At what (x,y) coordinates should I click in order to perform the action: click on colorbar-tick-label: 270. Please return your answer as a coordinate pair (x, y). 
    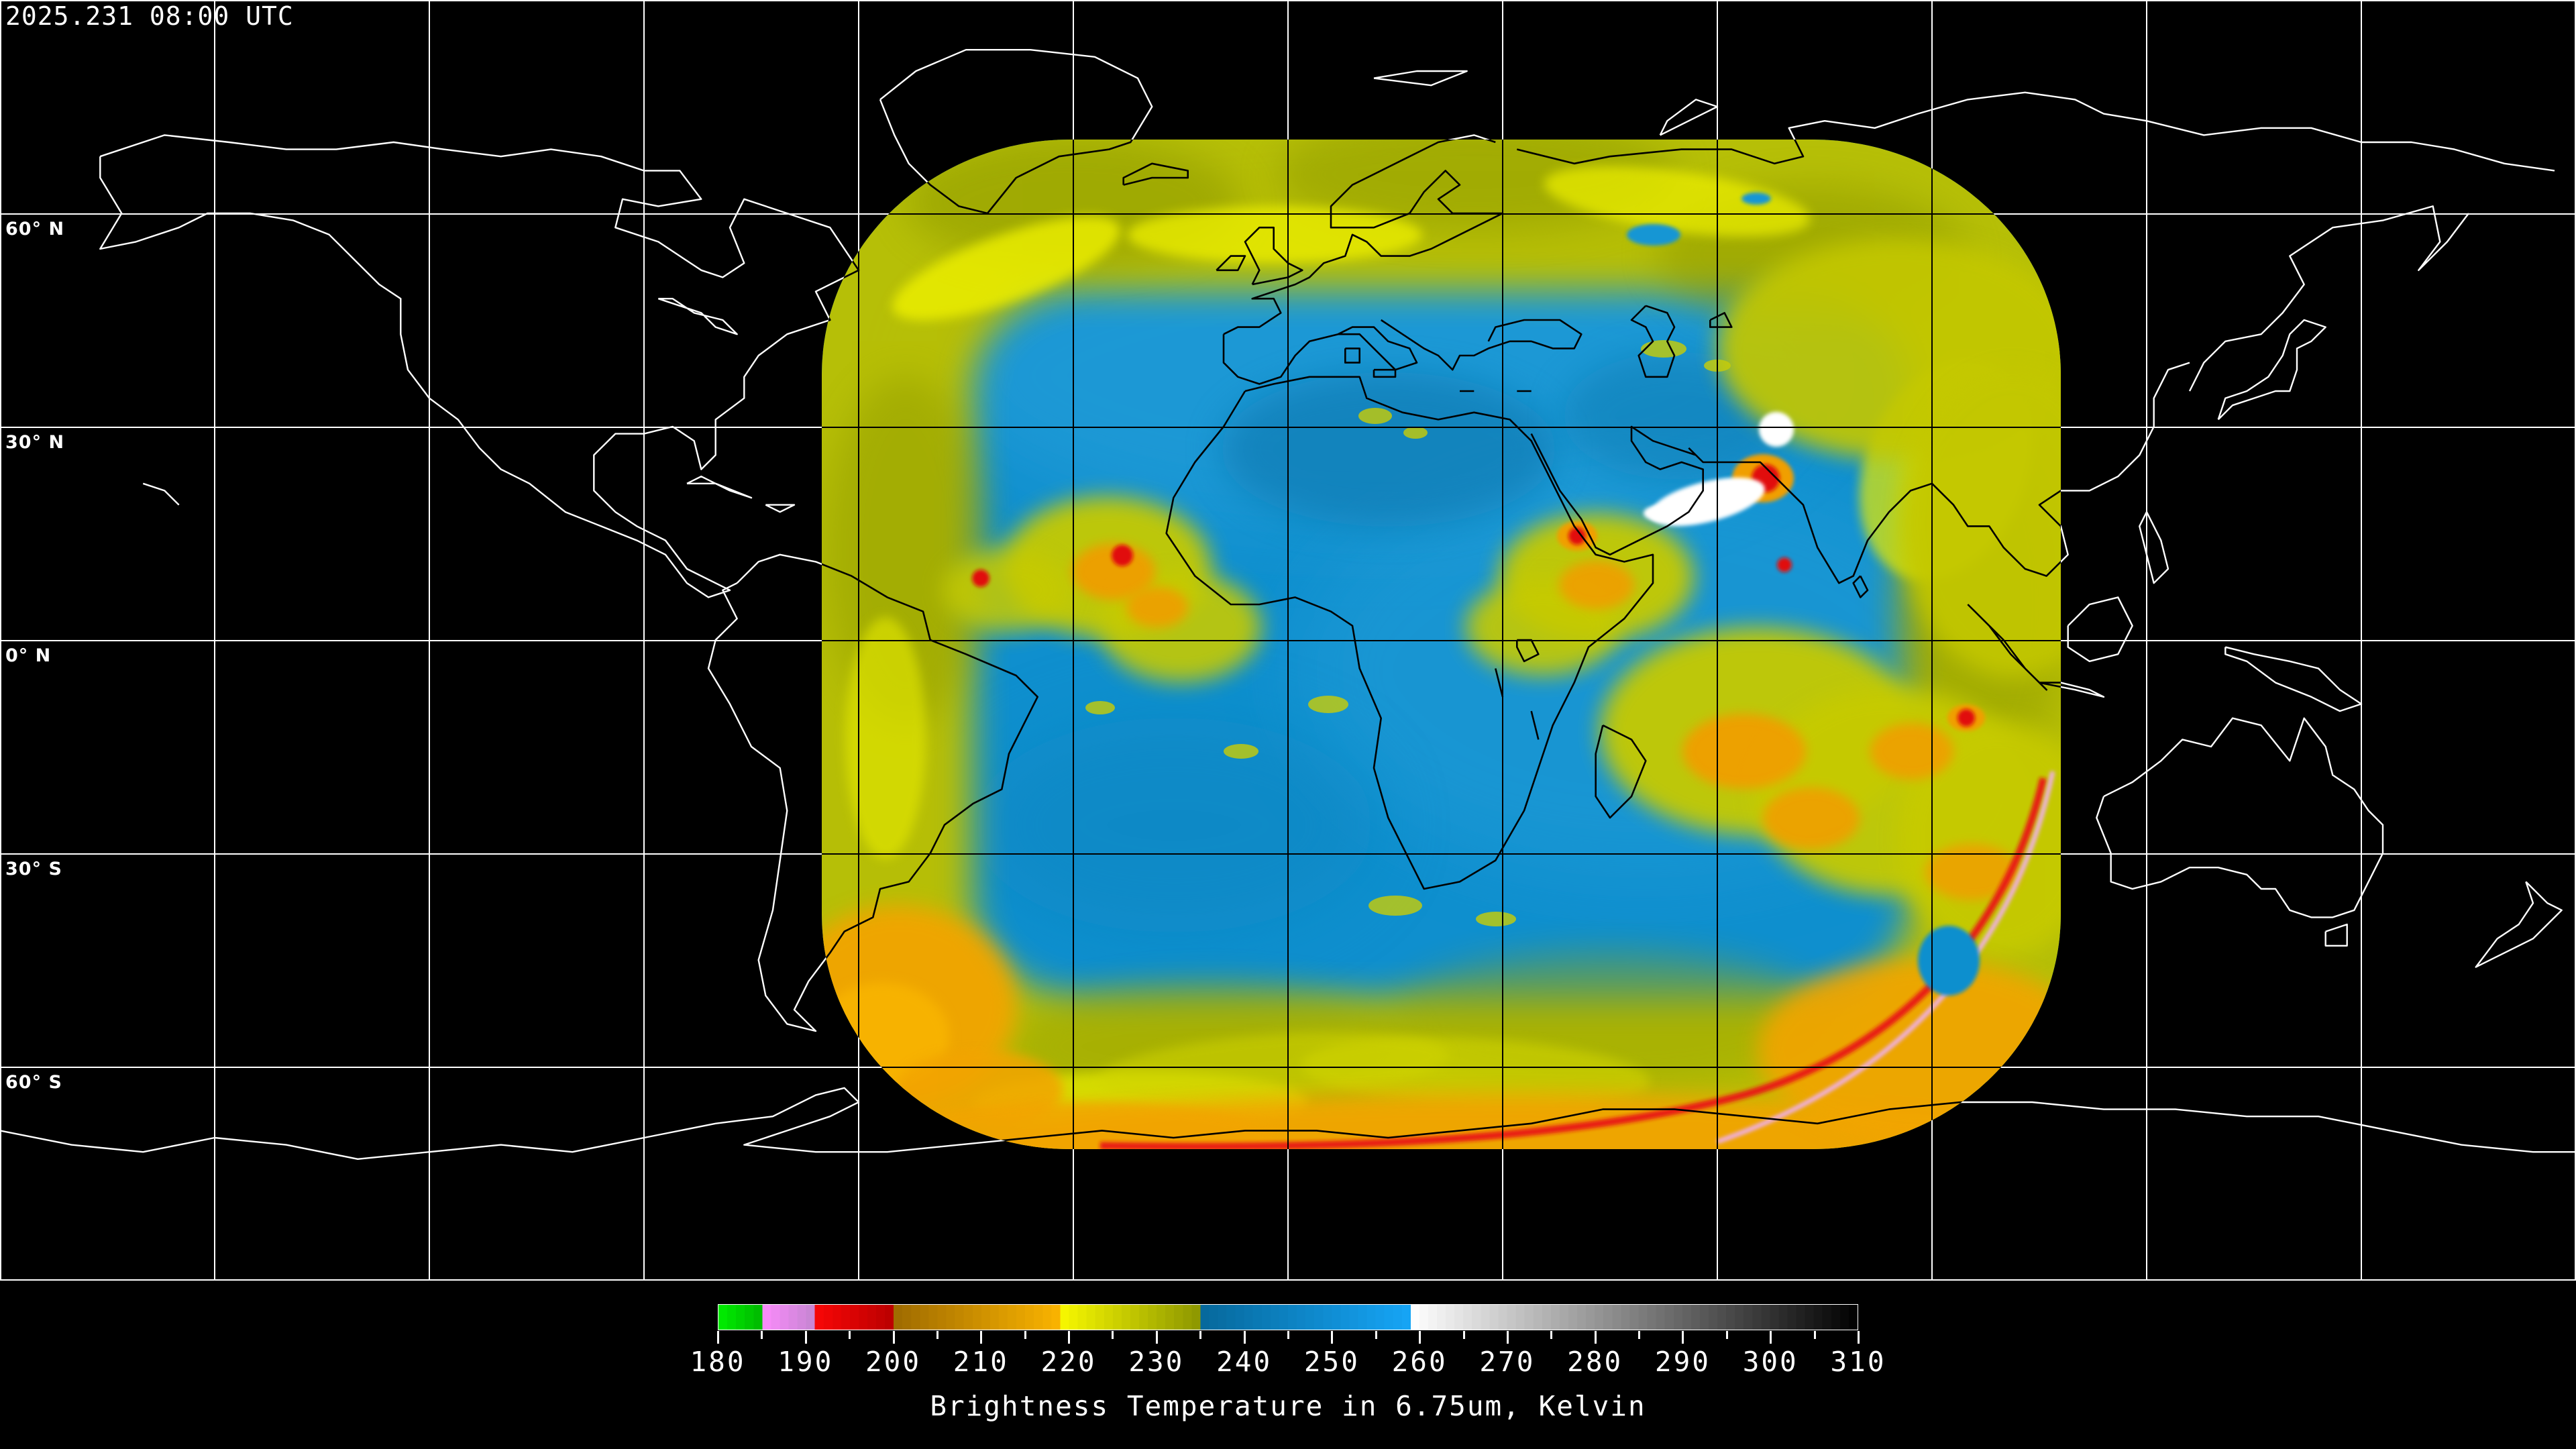
    Looking at the image, I should click on (1507, 1362).